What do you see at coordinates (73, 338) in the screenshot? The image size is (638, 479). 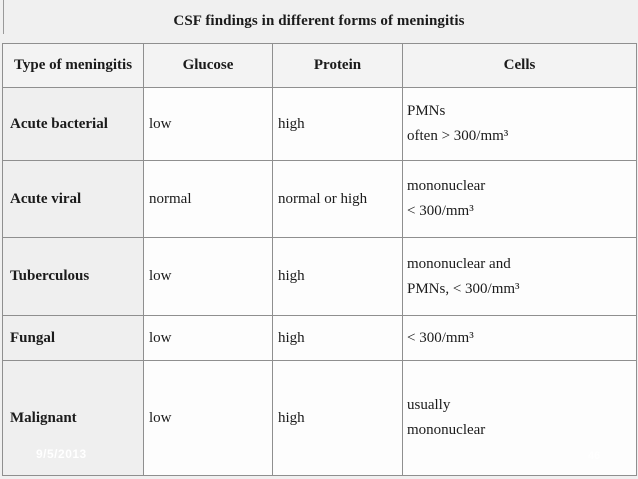 I see `type-cell: Fungal` at bounding box center [73, 338].